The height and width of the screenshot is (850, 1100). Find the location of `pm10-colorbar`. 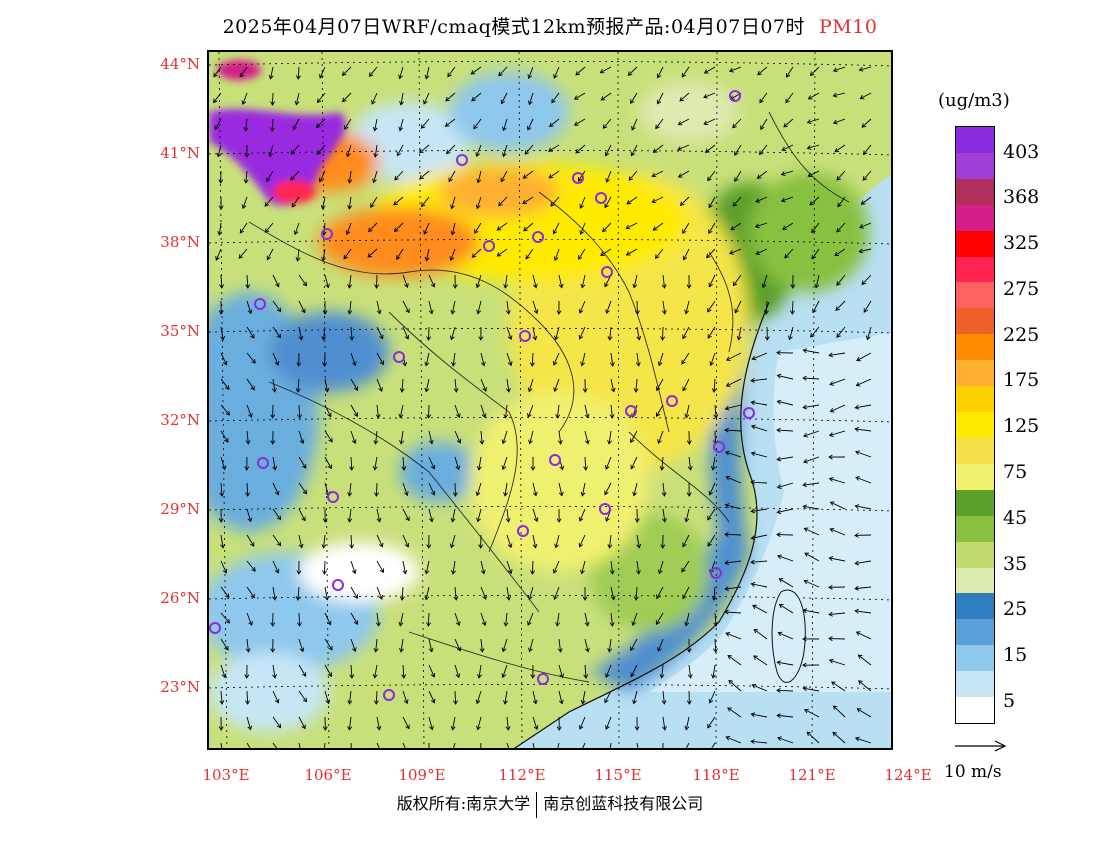

pm10-colorbar is located at coordinates (975, 425).